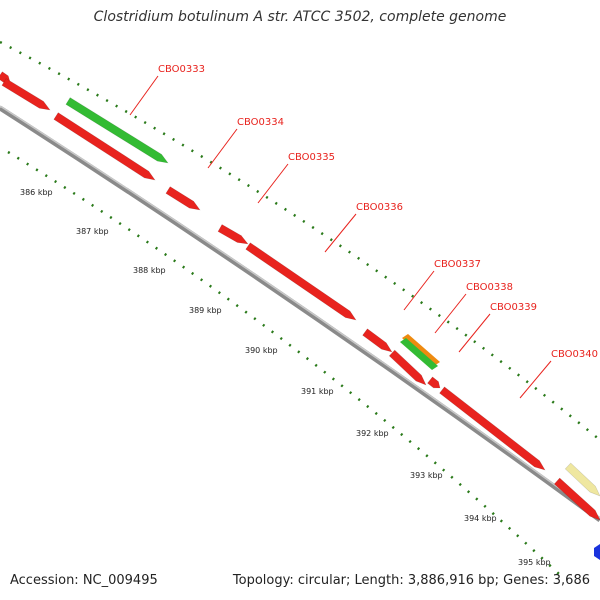 The width and height of the screenshot is (600, 600). I want to click on accession-label: Accession: NC_009495, so click(84, 580).